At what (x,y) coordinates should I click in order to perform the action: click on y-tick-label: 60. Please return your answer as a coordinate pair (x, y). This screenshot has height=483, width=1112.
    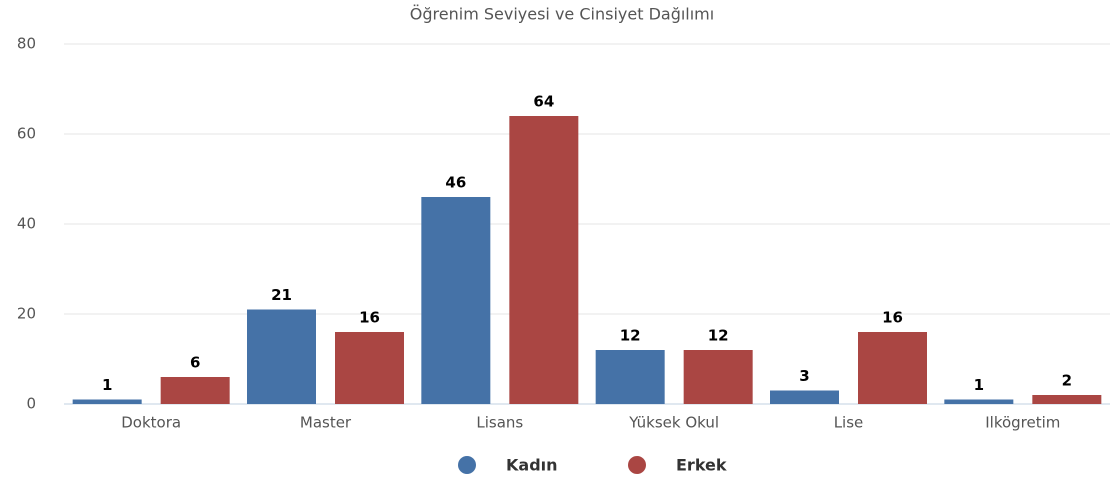
    Looking at the image, I should click on (26, 134).